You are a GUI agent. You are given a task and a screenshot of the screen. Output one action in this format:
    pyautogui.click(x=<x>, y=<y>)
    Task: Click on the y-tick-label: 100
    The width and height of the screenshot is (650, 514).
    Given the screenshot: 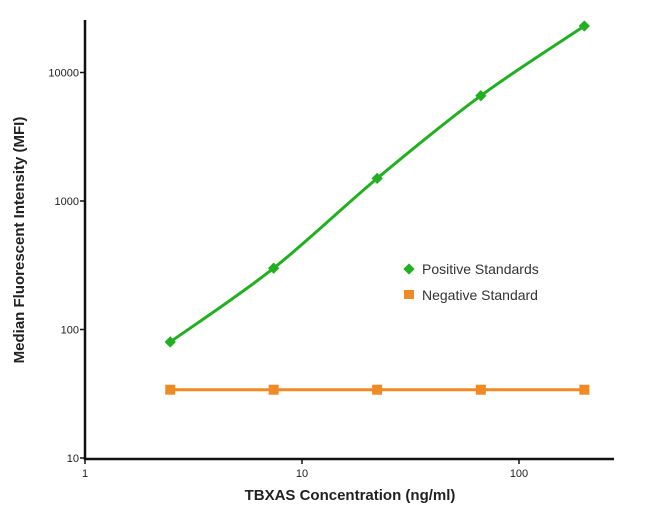 What is the action you would take?
    pyautogui.click(x=70, y=331)
    